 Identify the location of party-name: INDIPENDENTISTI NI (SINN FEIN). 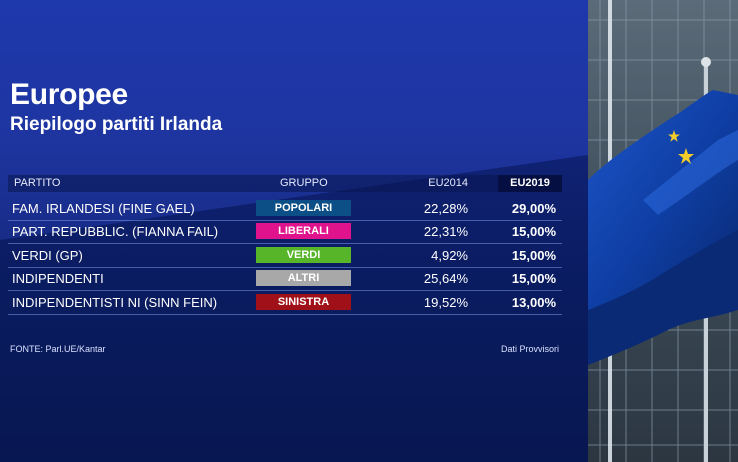
(115, 302).